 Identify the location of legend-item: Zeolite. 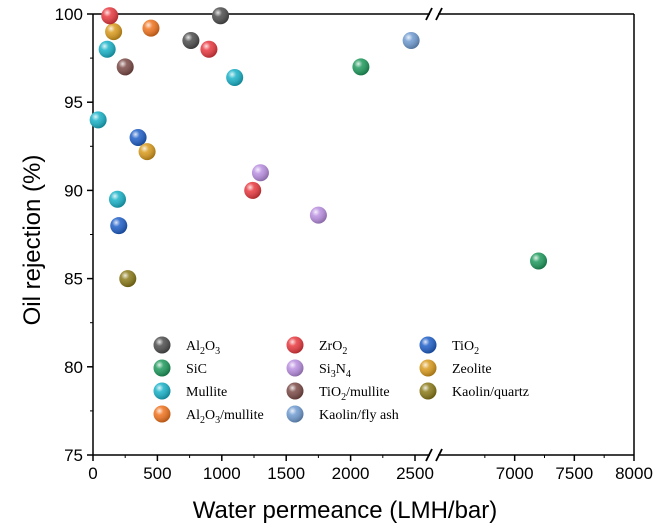
(455, 368).